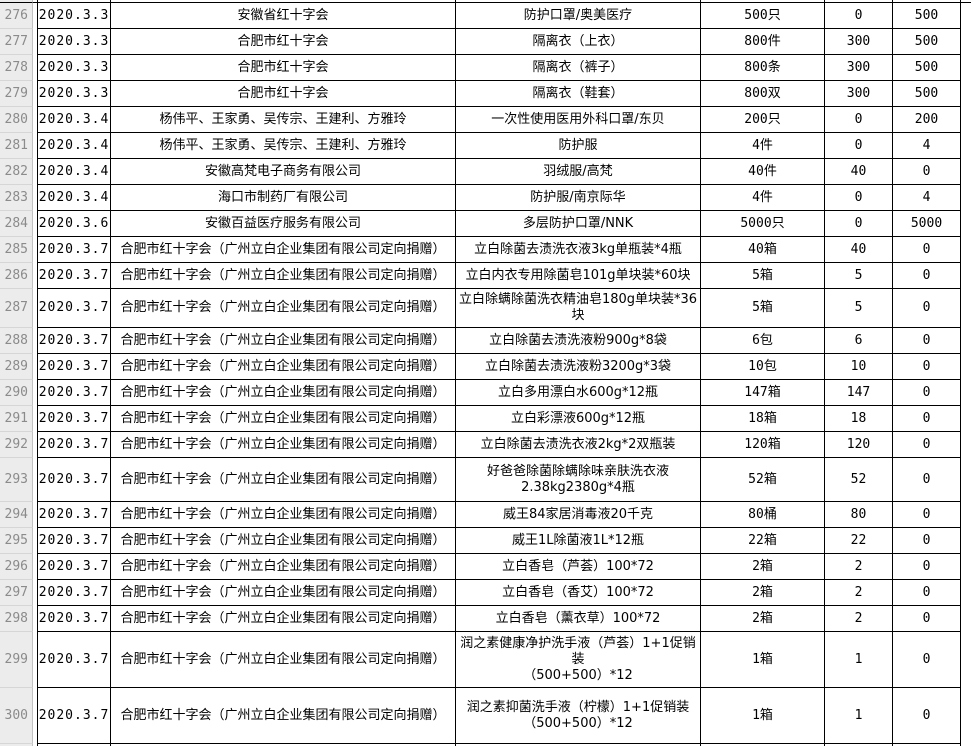 The width and height of the screenshot is (971, 746). What do you see at coordinates (283, 120) in the screenshot?
I see `donor-cell: 杨伟平、王家勇、吴传宗、王建利、方雅玲` at bounding box center [283, 120].